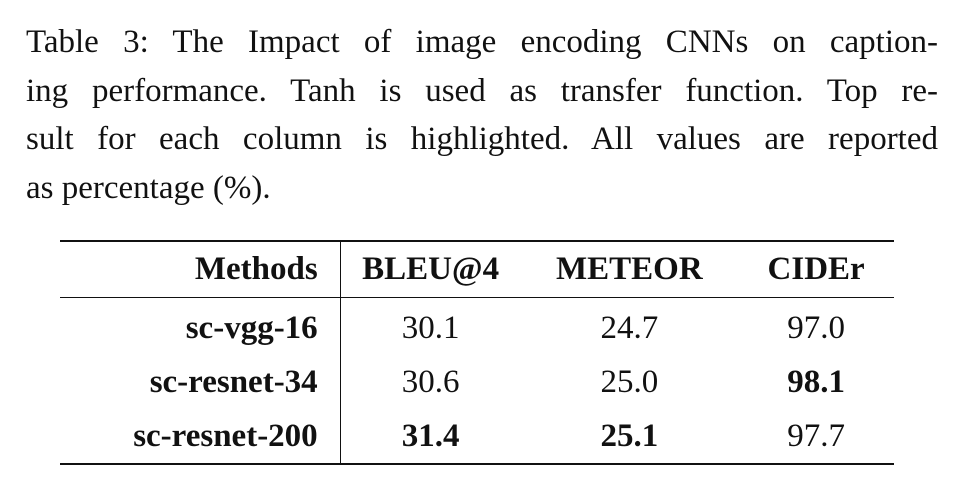 Image resolution: width=962 pixels, height=496 pixels. I want to click on meteor-cell: 24.7, so click(629, 327).